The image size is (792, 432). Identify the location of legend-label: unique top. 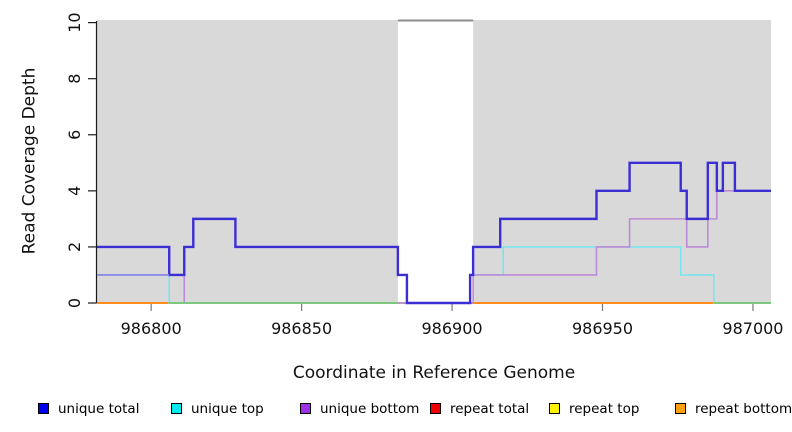
(227, 409).